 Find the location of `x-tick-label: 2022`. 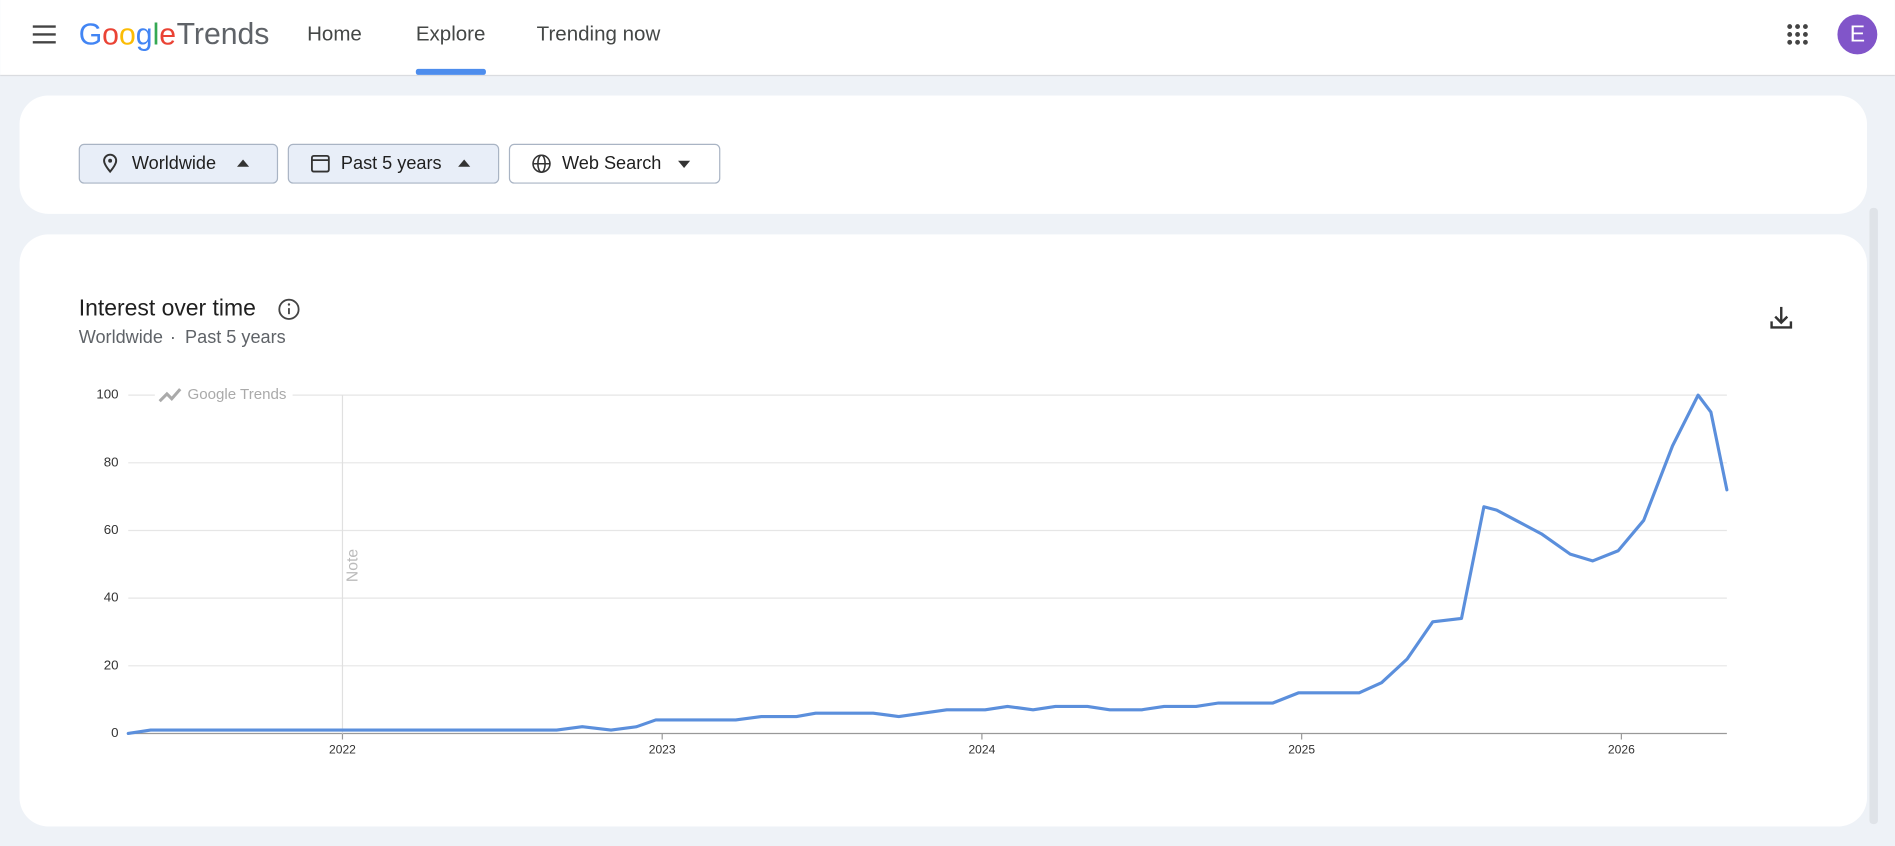

x-tick-label: 2022 is located at coordinates (342, 750).